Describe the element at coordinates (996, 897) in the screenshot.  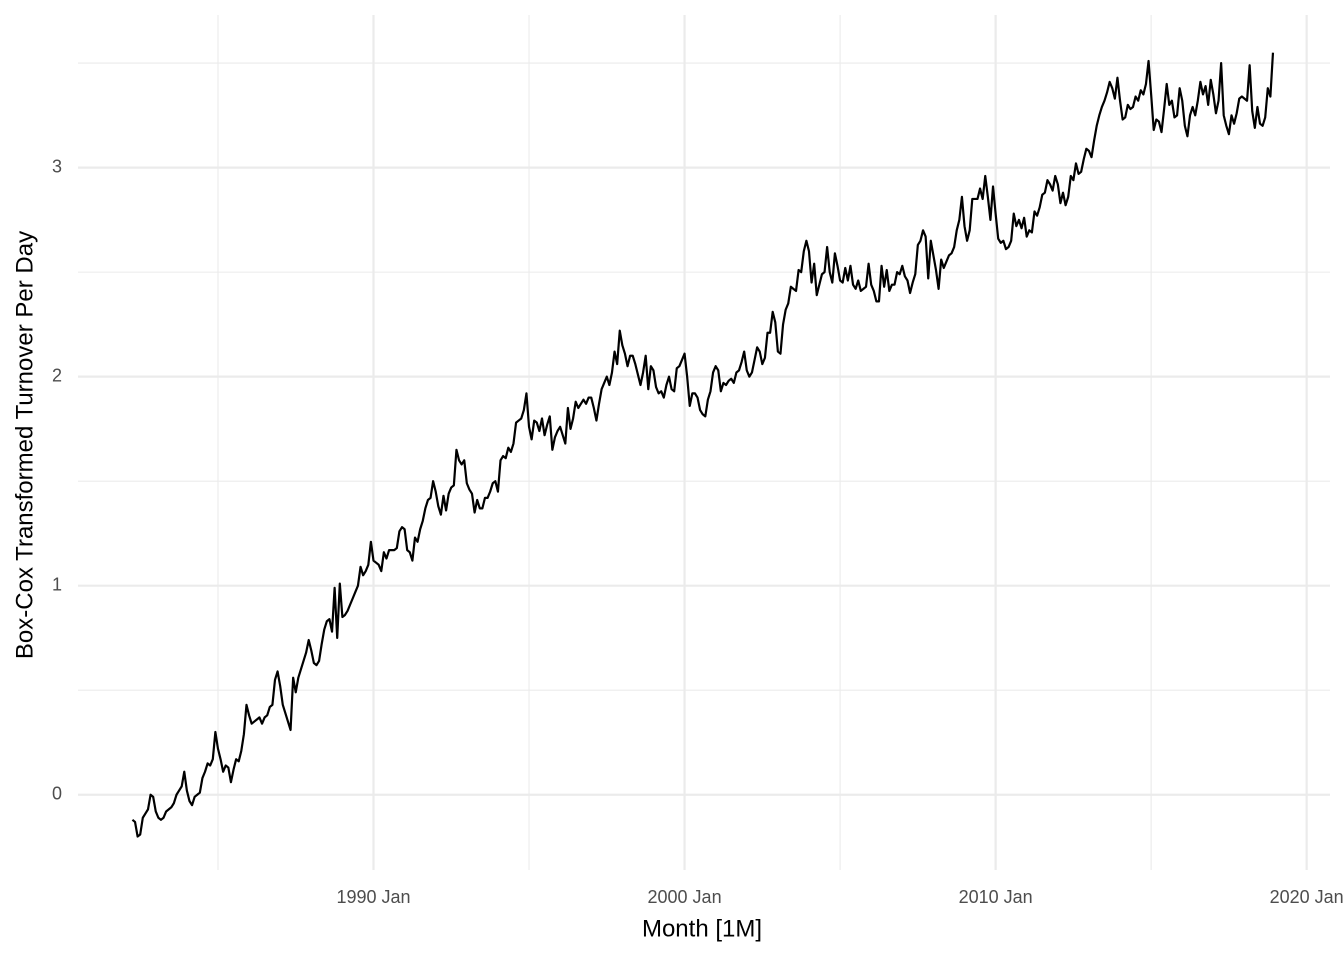
I see `x-tick-label: 2010 Jan` at that location.